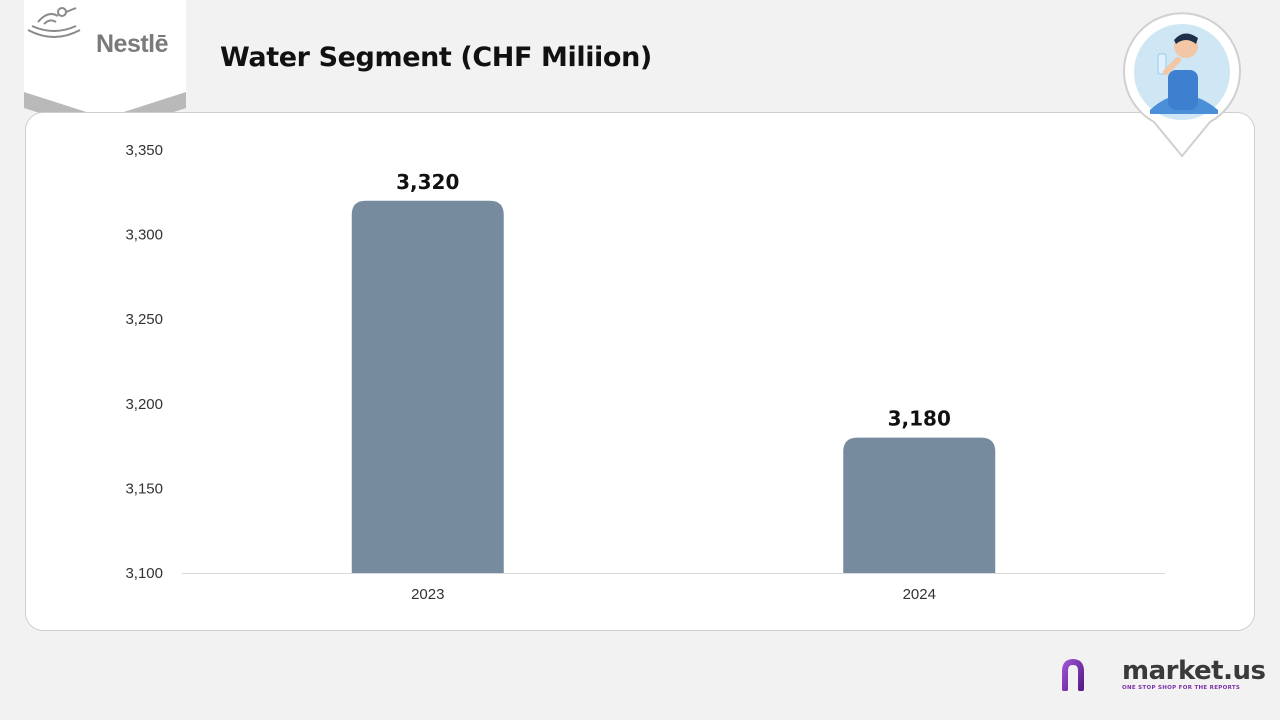 This screenshot has width=1280, height=720. I want to click on nestle-logo: Nestlē, so click(132, 44).